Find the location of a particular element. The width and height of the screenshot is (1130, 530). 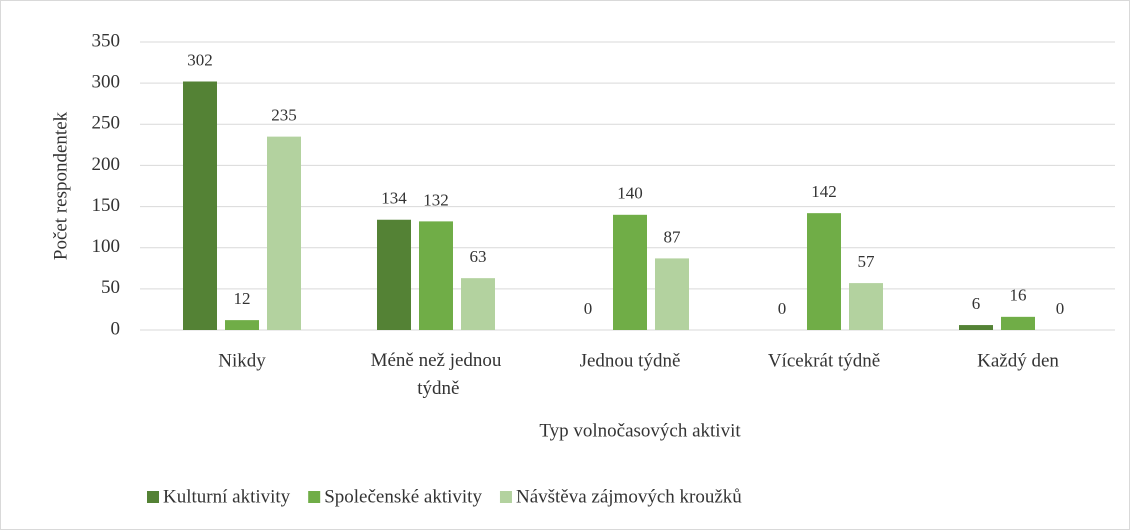

legend-label: Společenské aktivity is located at coordinates (403, 496).